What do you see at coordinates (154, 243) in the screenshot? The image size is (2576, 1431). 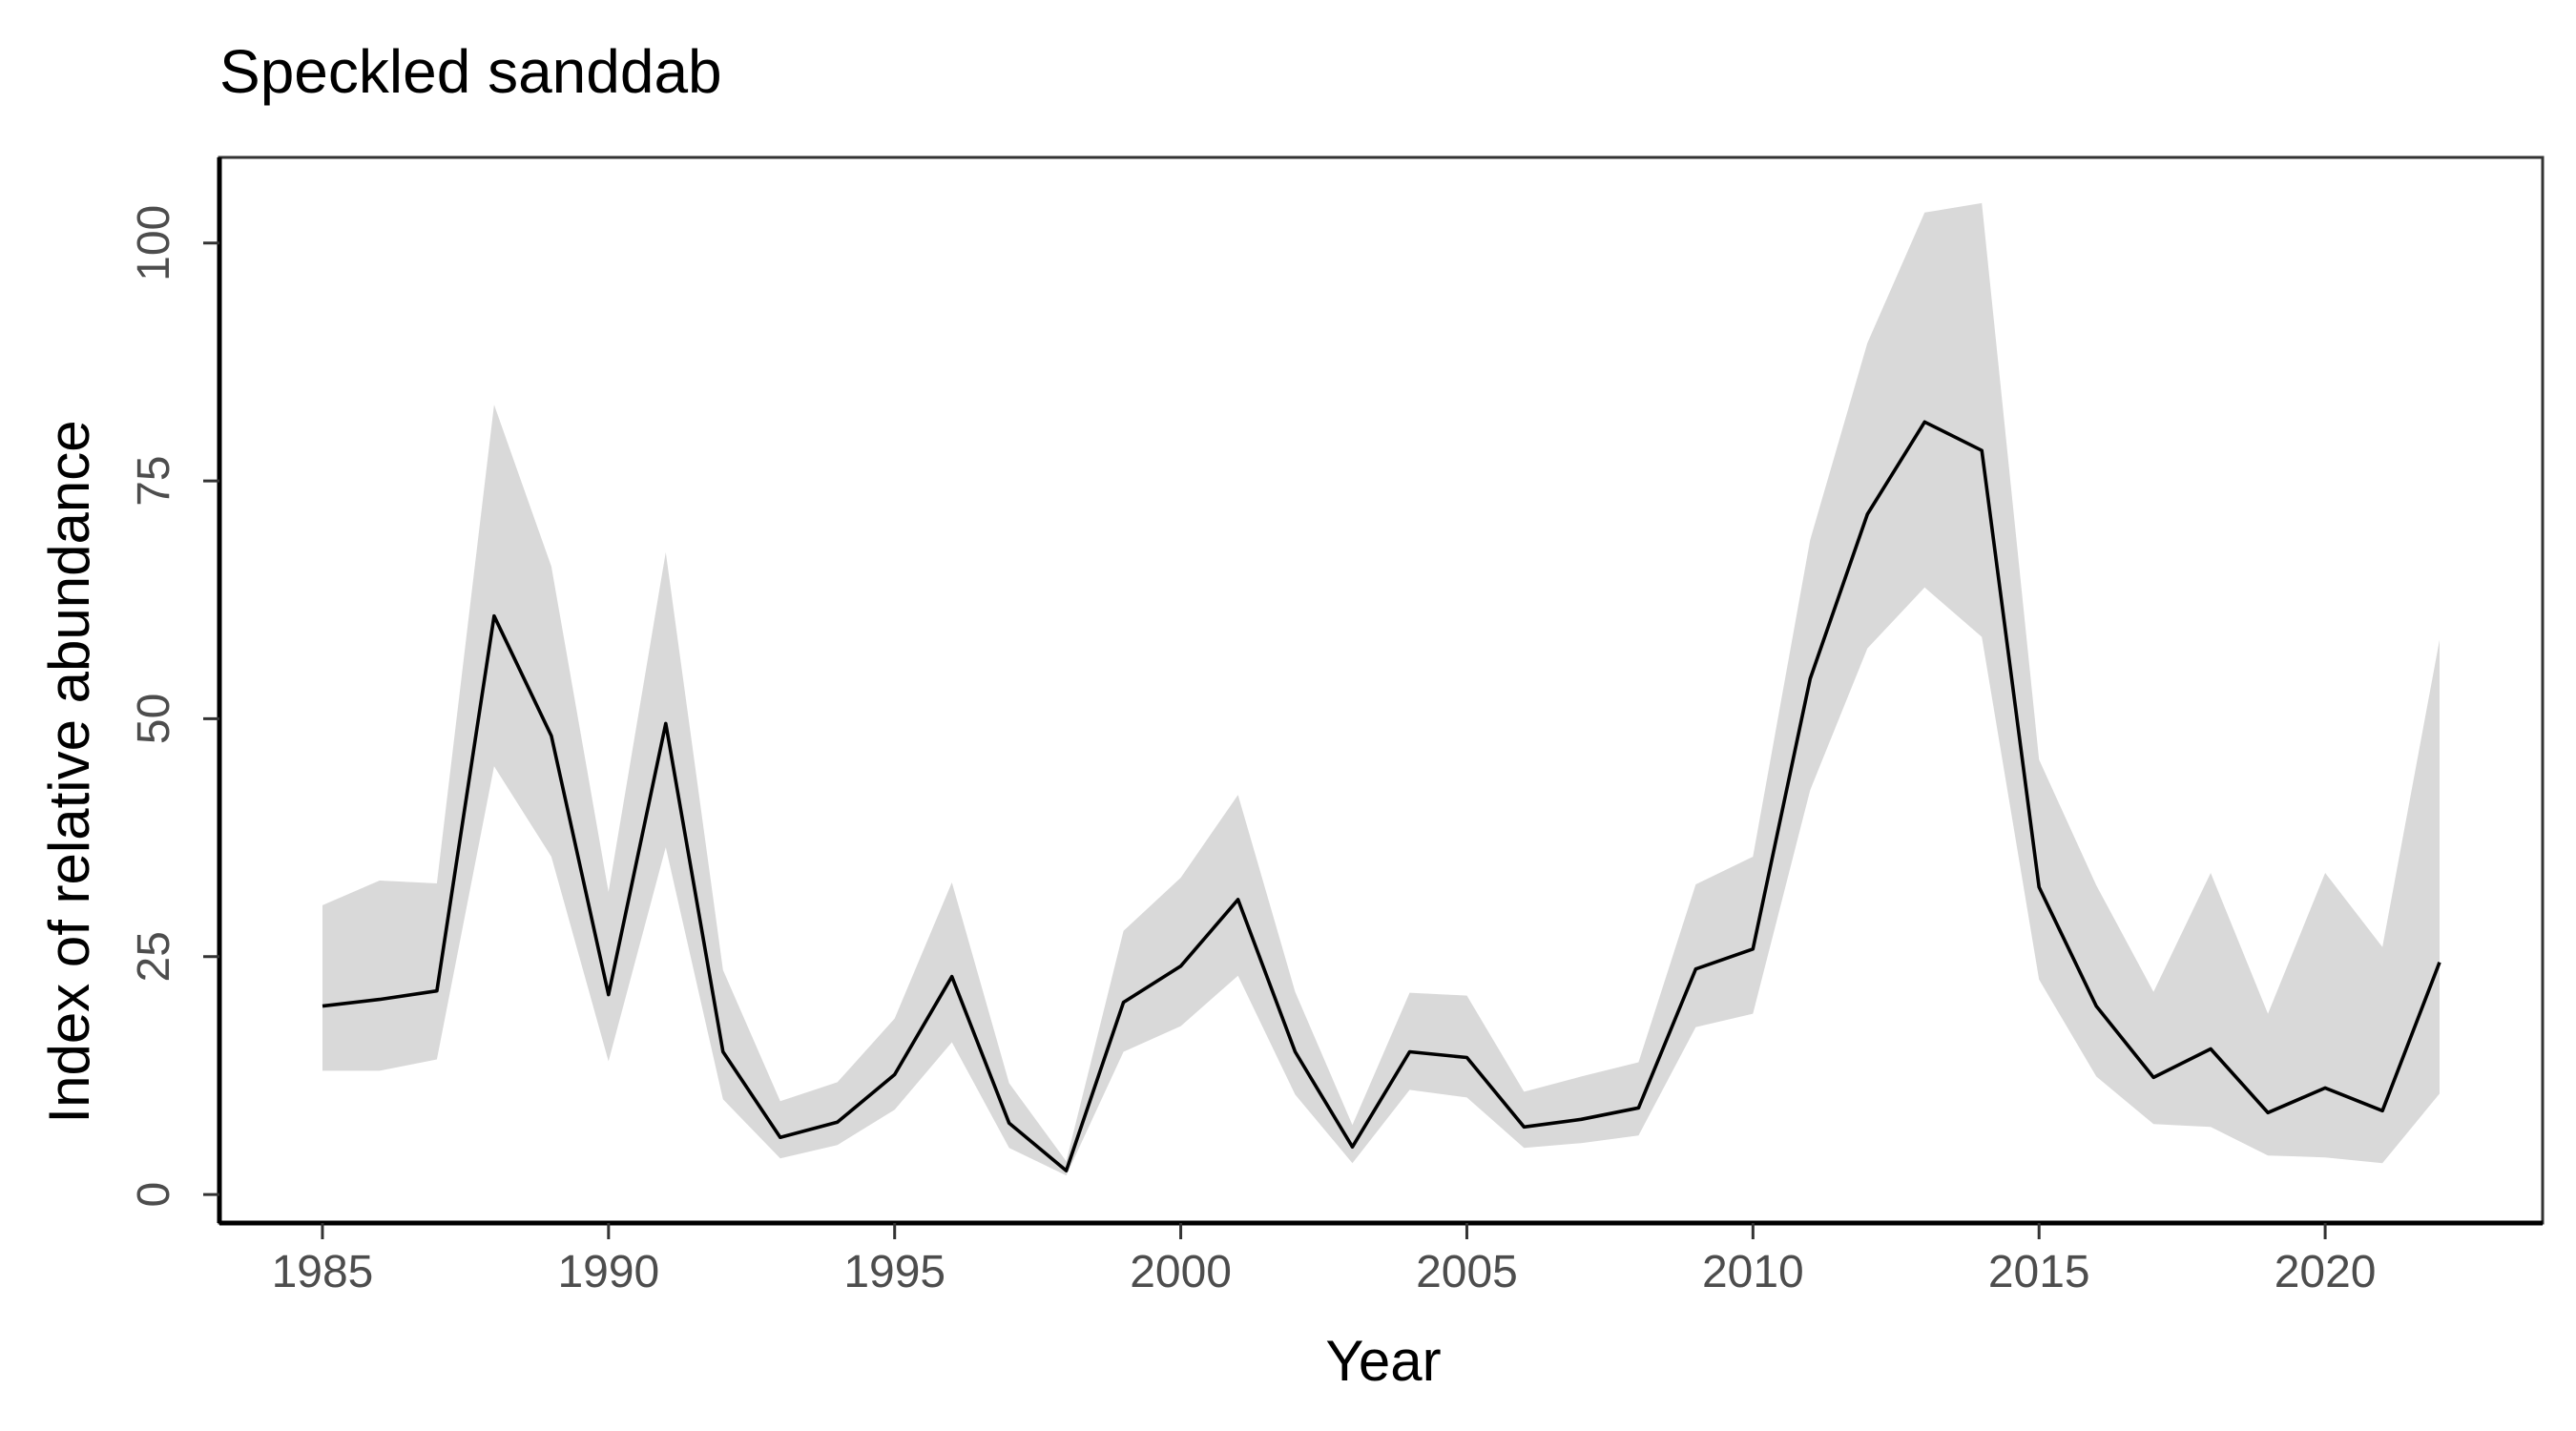 I see `y-tick-label: 100` at bounding box center [154, 243].